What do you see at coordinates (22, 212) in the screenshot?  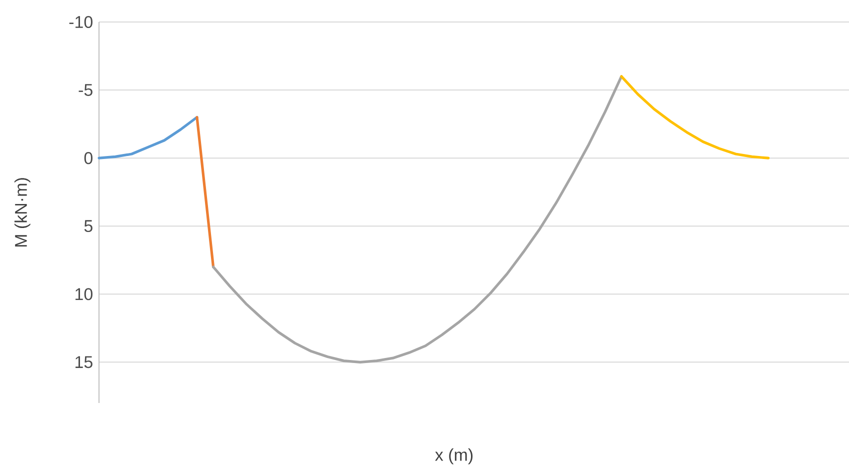 I see `y-axis-title: M (kN·m)` at bounding box center [22, 212].